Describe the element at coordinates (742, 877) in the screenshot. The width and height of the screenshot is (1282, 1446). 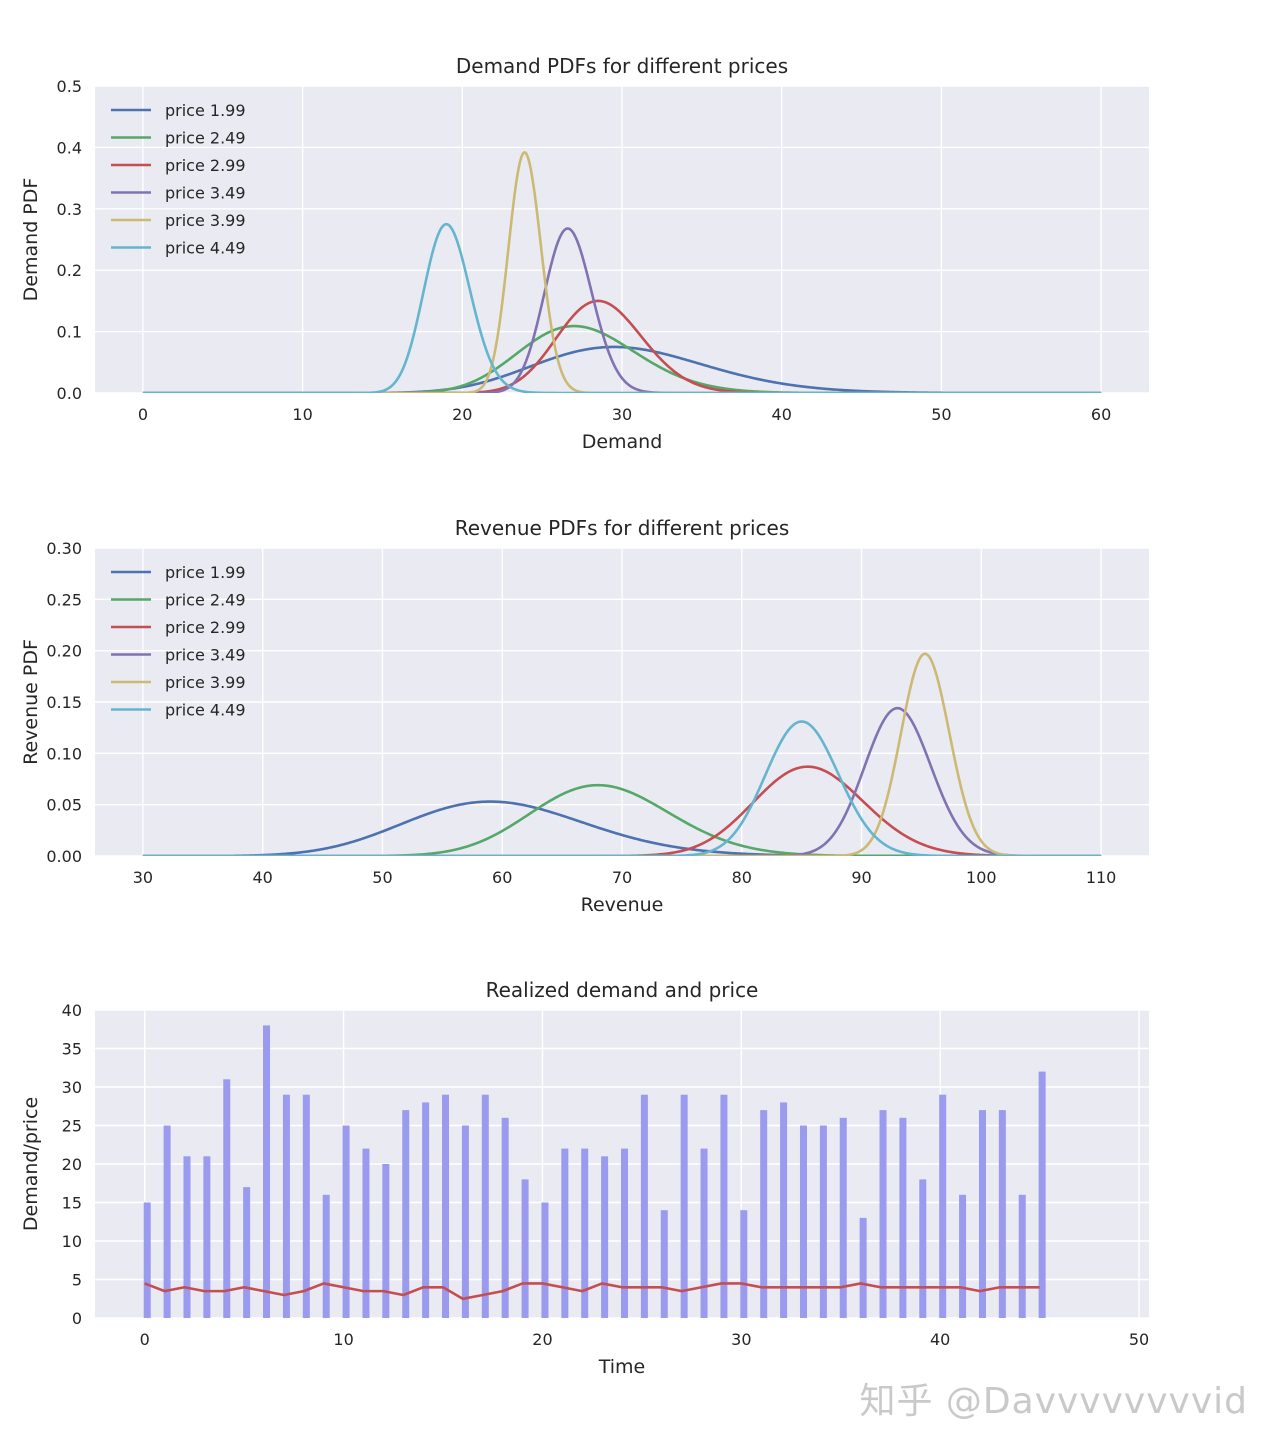
I see `x-tick-label: 80` at that location.